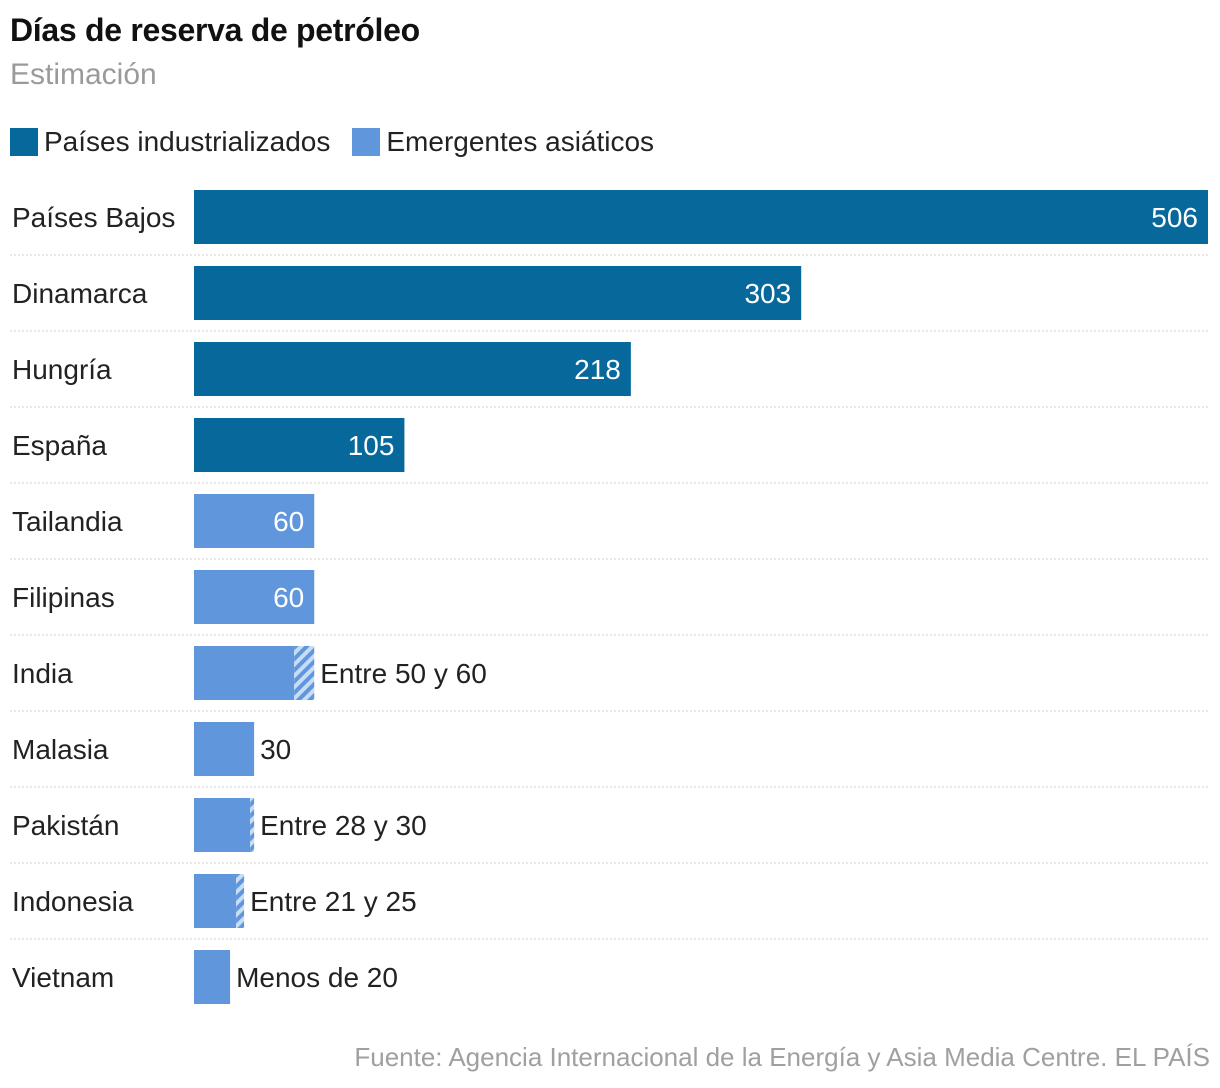  Describe the element at coordinates (59, 445) in the screenshot. I see `category-label-espana: España` at that location.